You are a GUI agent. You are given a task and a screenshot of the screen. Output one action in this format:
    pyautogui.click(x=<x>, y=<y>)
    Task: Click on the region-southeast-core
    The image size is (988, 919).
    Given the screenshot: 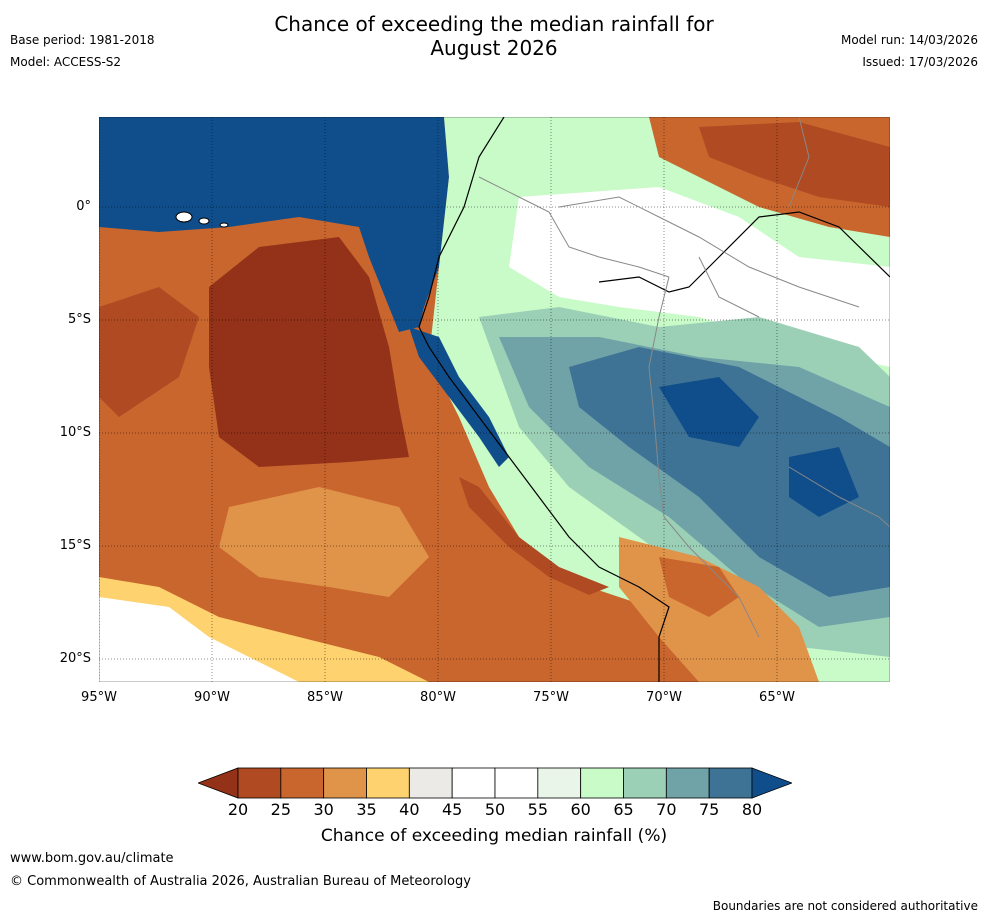 What is the action you would take?
    pyautogui.click(x=699, y=587)
    